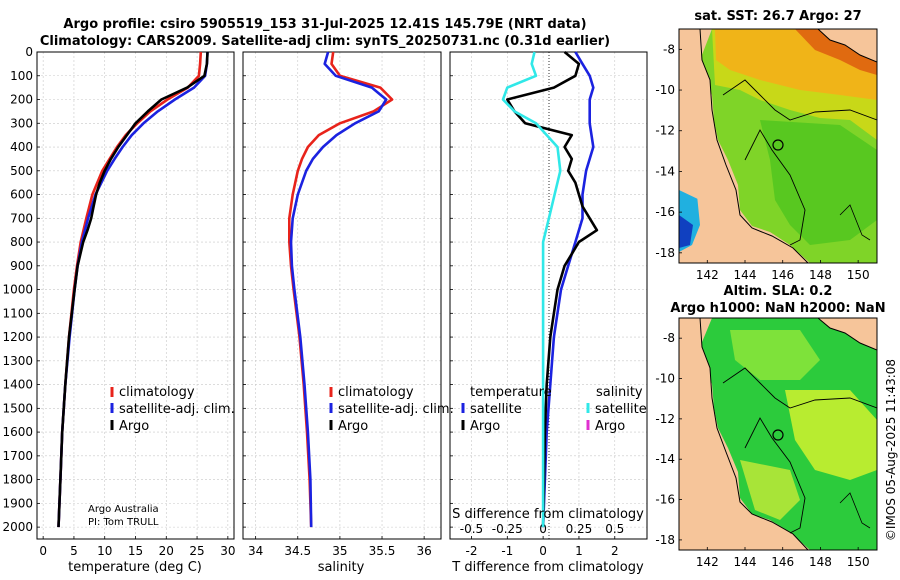  I want to click on xtick-label: 35.5, so click(382, 551).